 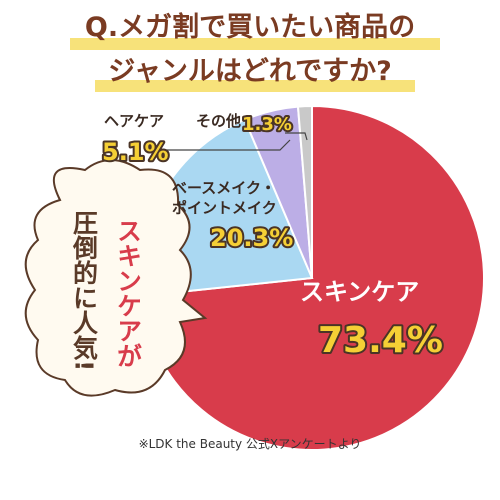 What do you see at coordinates (134, 121) in the screenshot?
I see `category-label: ヘアケア` at bounding box center [134, 121].